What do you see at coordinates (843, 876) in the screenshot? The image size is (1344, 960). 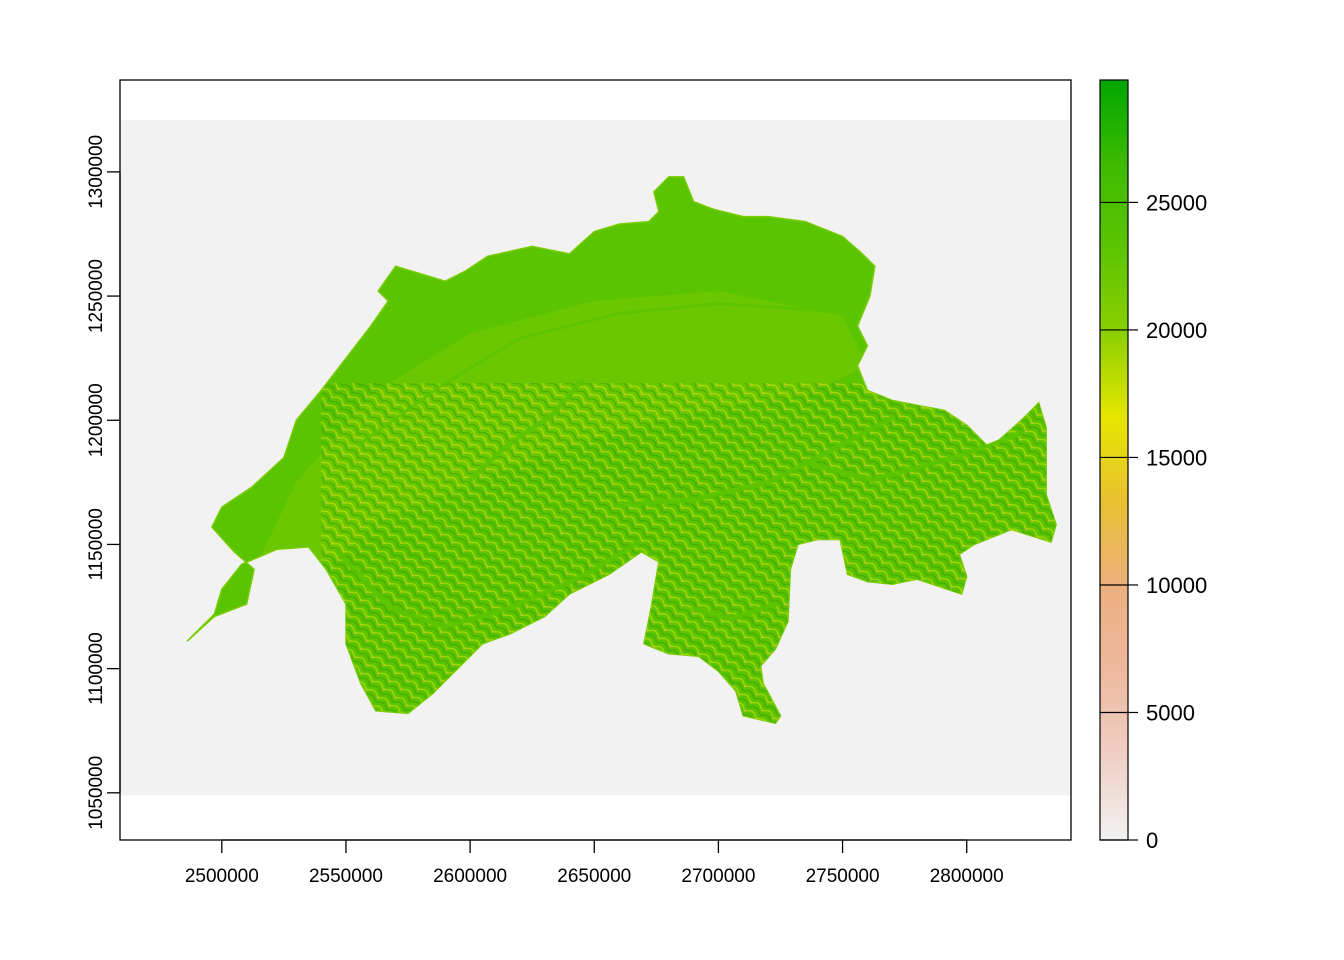 I see `x-tick-label: 2750000` at bounding box center [843, 876].